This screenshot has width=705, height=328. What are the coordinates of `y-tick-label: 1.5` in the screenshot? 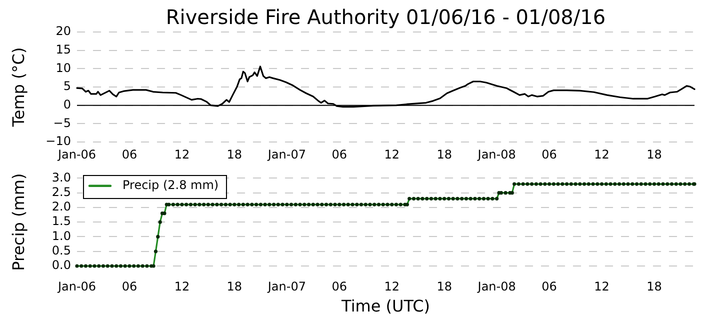 It's located at (61, 221).